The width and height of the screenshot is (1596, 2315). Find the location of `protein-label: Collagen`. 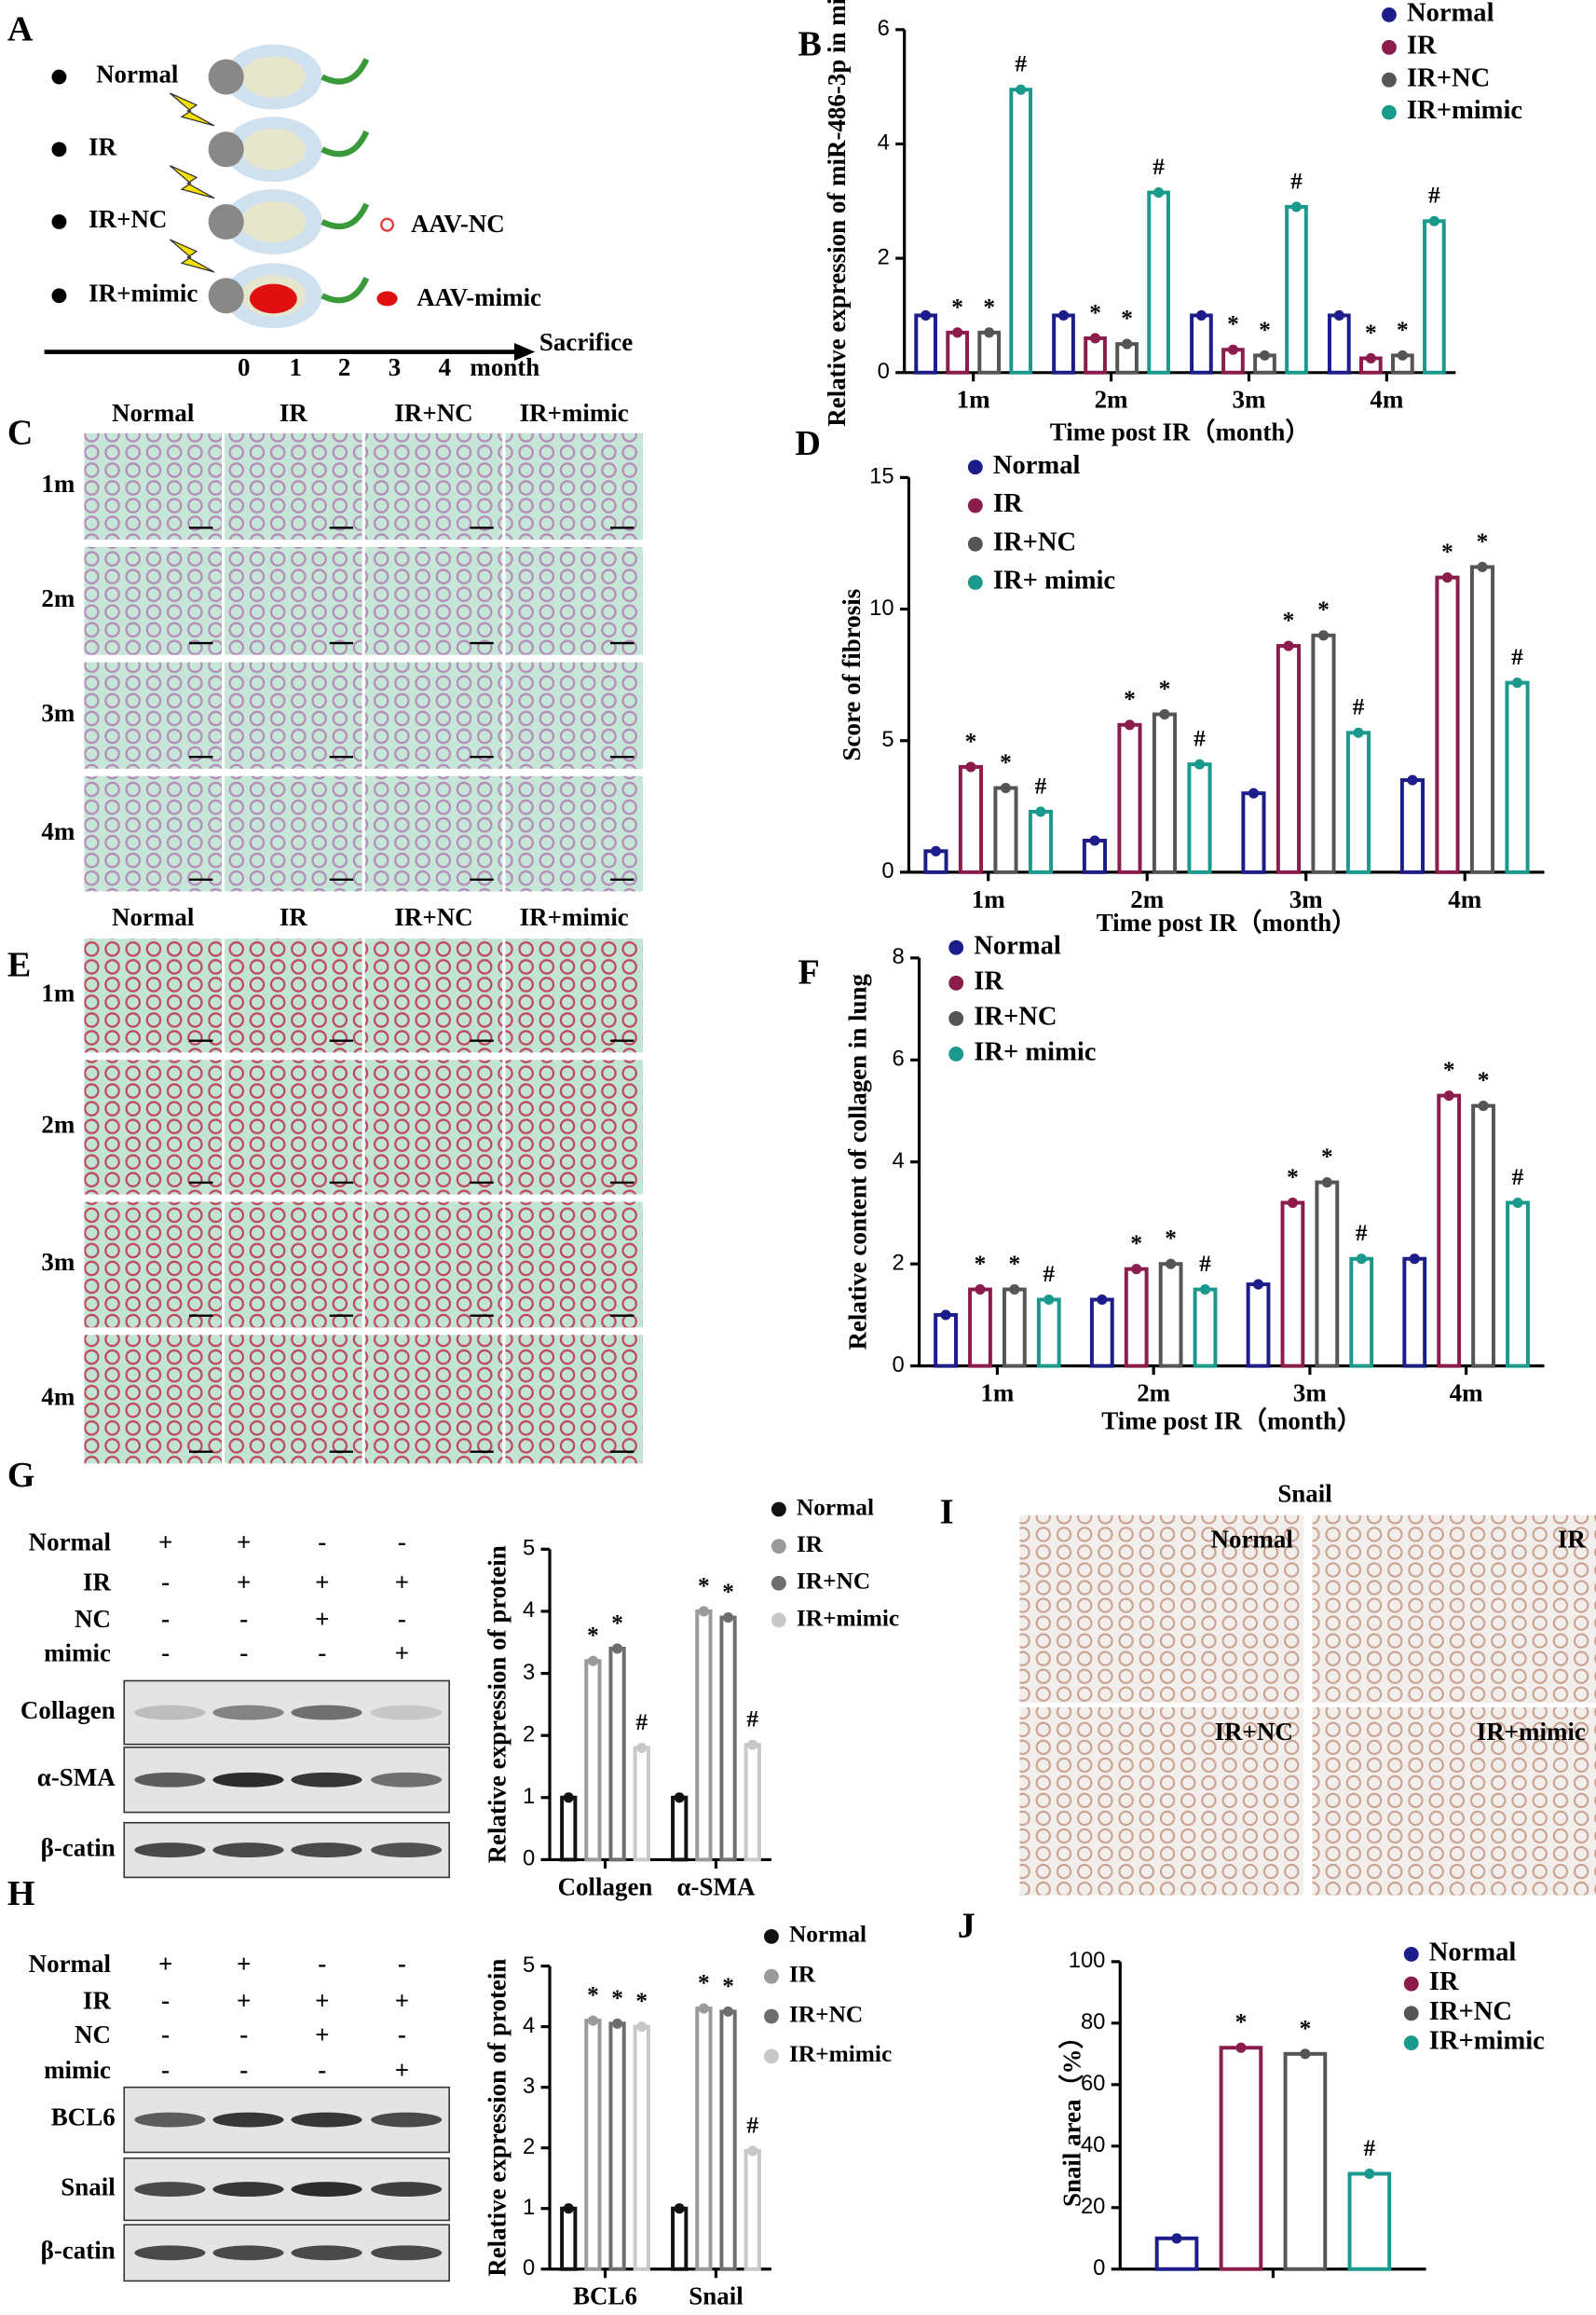

protein-label: Collagen is located at coordinates (68, 1710).